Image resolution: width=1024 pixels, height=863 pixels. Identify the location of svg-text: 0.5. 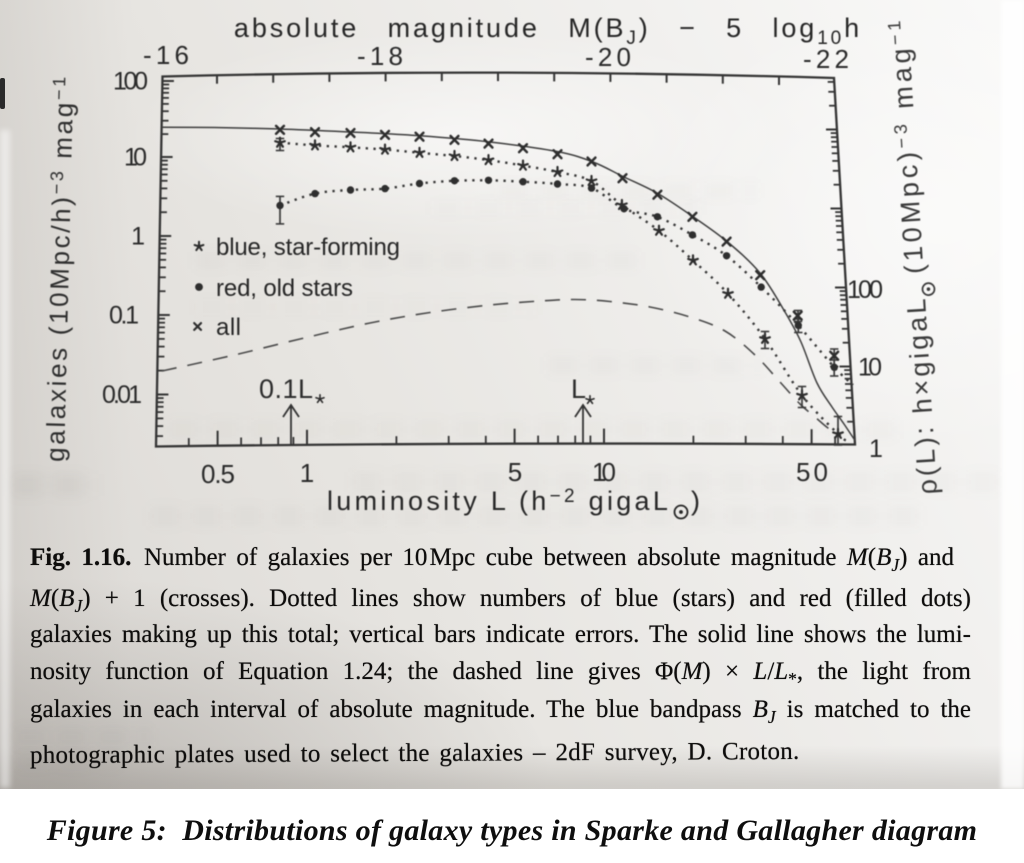
(218, 474).